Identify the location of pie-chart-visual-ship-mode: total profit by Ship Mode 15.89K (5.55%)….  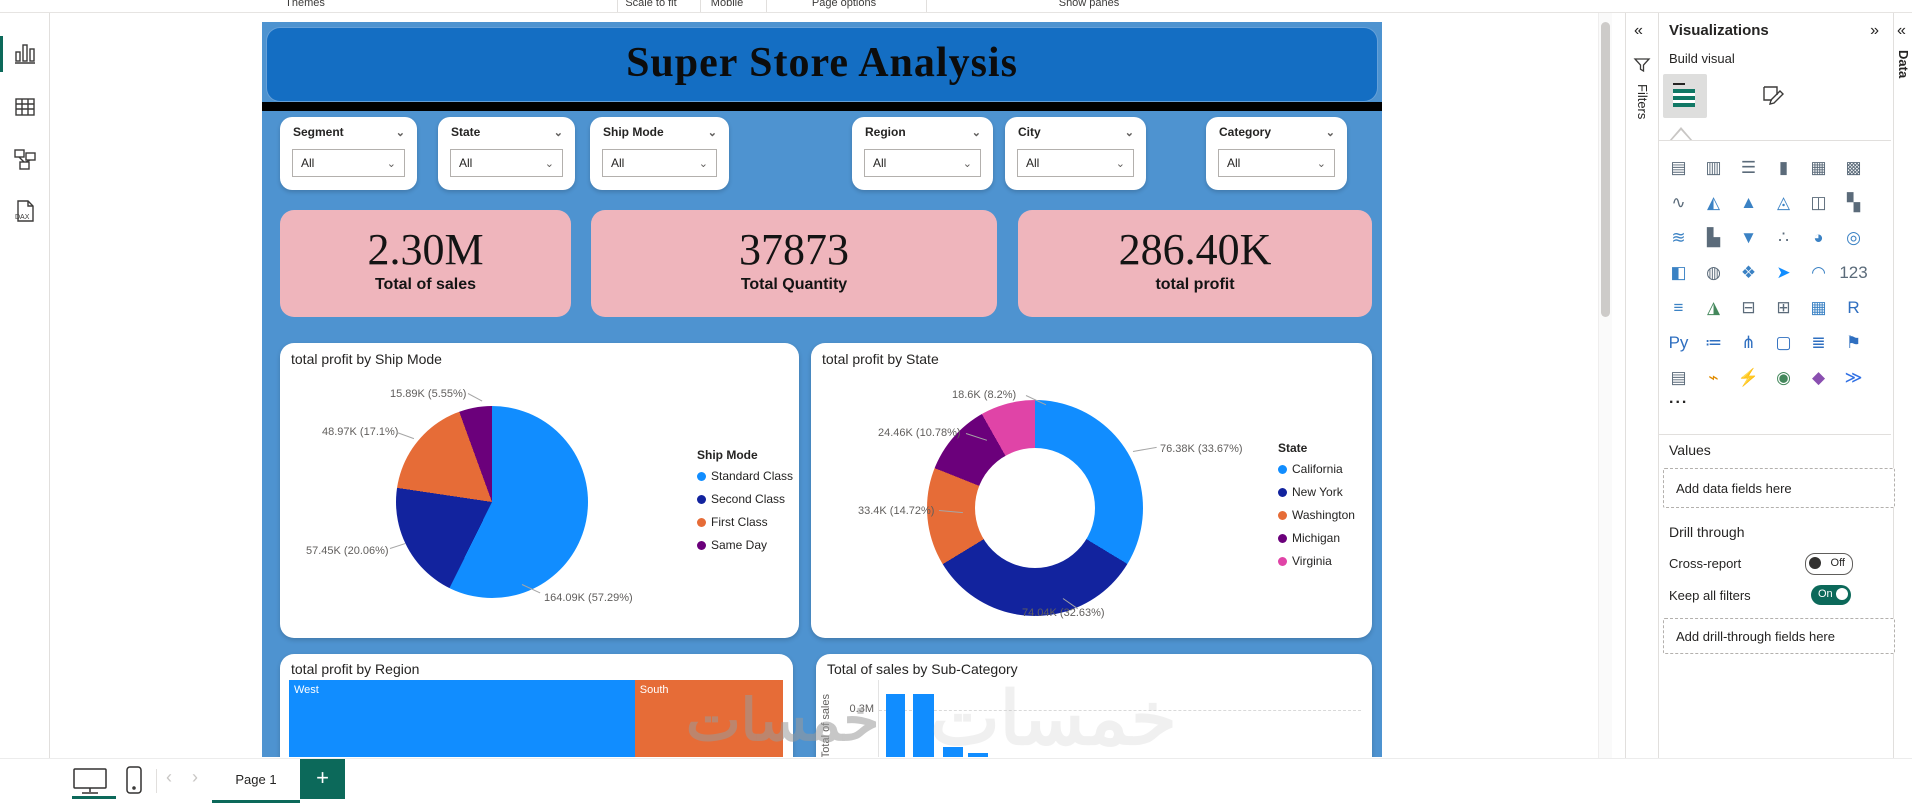
(539, 490).